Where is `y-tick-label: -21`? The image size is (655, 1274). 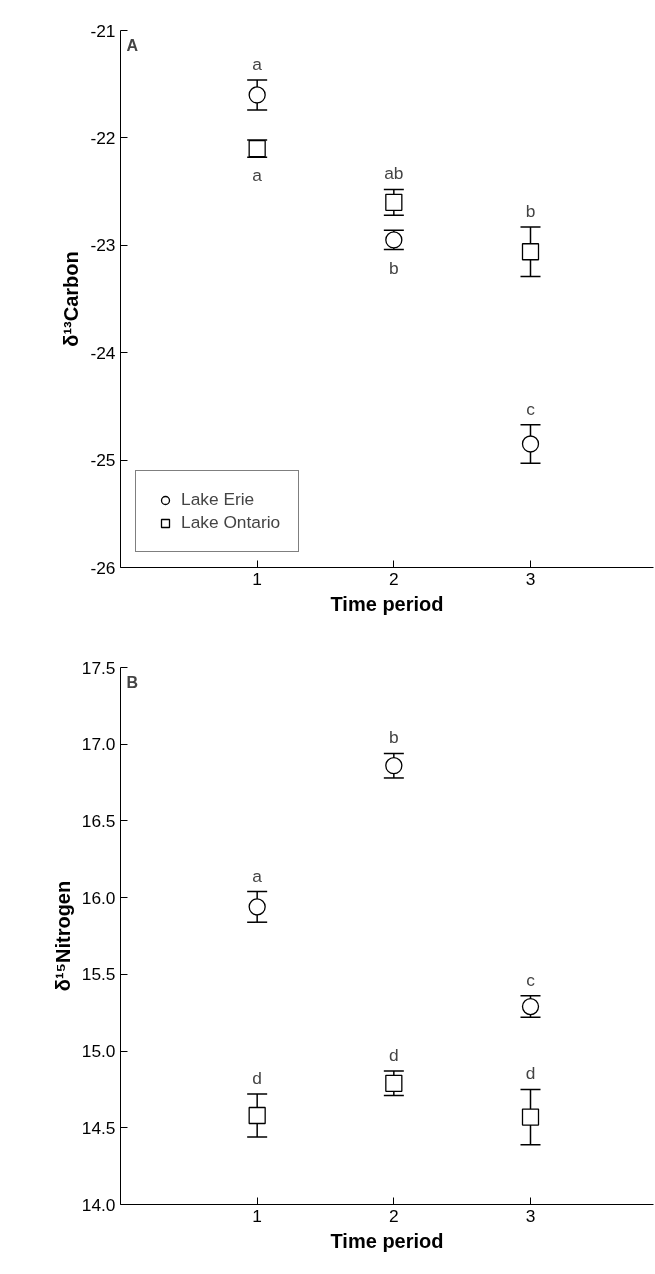
y-tick-label: -21 is located at coordinates (103, 30).